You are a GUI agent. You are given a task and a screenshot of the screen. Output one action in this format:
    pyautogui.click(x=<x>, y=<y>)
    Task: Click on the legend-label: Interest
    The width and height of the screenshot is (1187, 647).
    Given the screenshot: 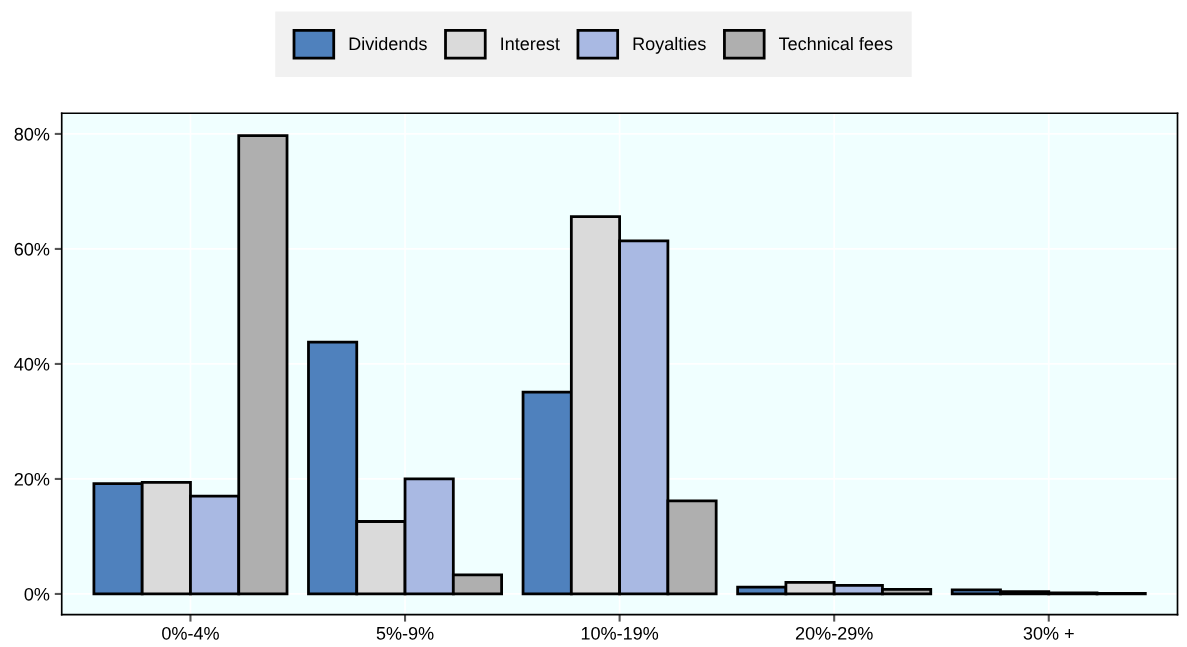 What is the action you would take?
    pyautogui.click(x=530, y=44)
    